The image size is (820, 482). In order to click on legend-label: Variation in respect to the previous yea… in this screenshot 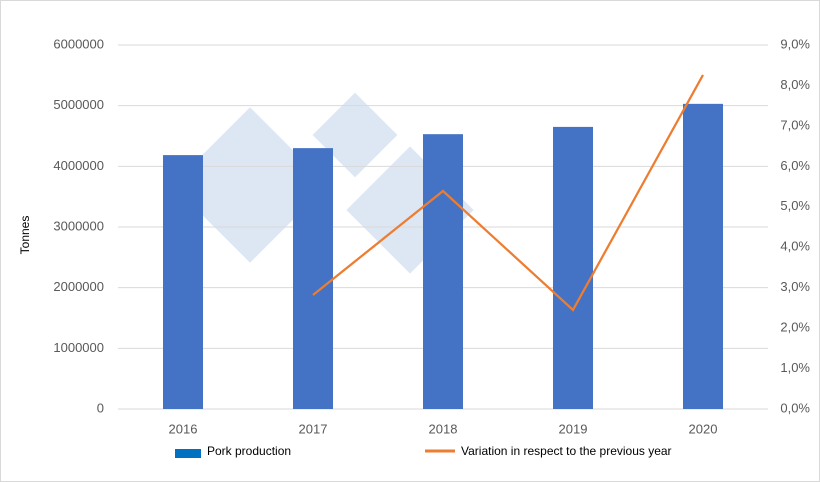, I will do `click(566, 451)`.